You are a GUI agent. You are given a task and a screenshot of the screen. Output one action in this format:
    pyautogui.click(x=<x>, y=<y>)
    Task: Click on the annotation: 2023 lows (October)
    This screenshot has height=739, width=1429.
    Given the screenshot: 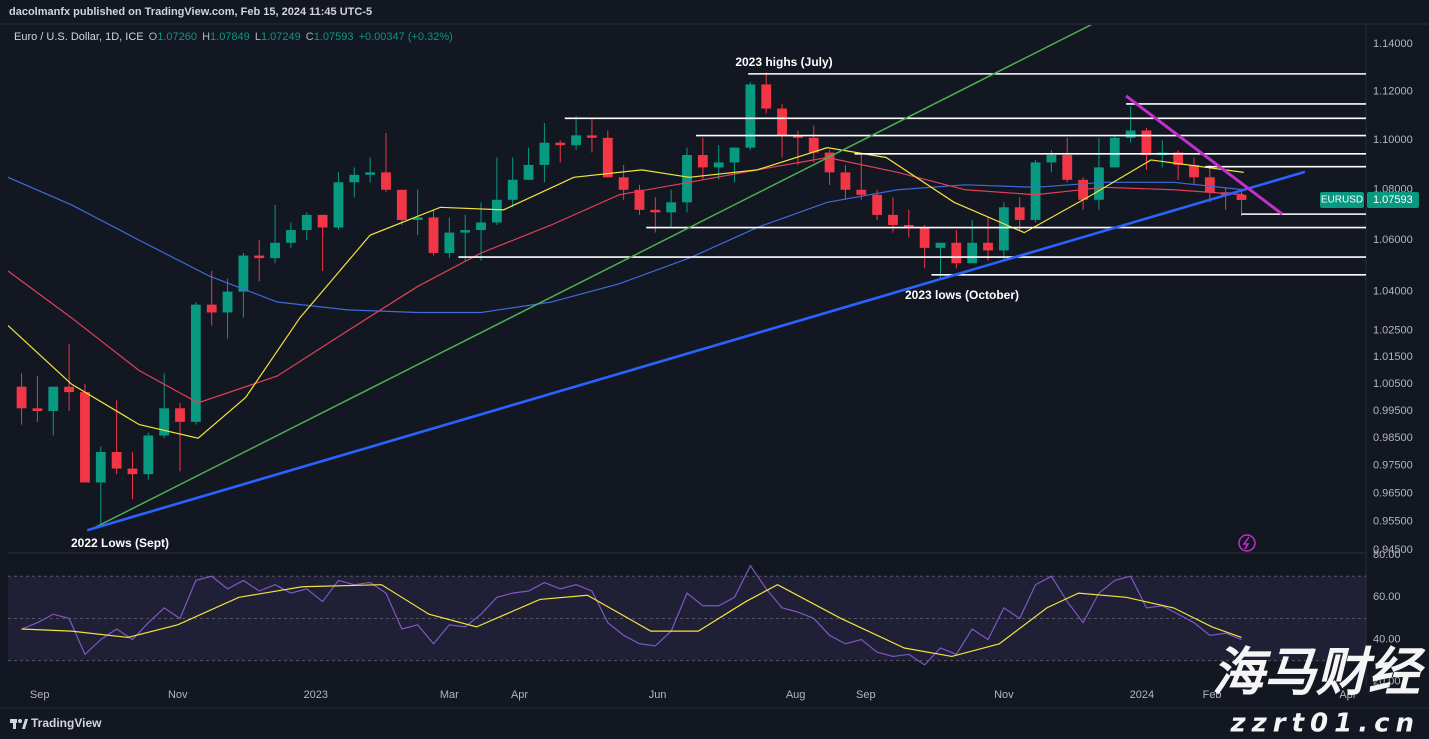 What is the action you would take?
    pyautogui.click(x=962, y=295)
    